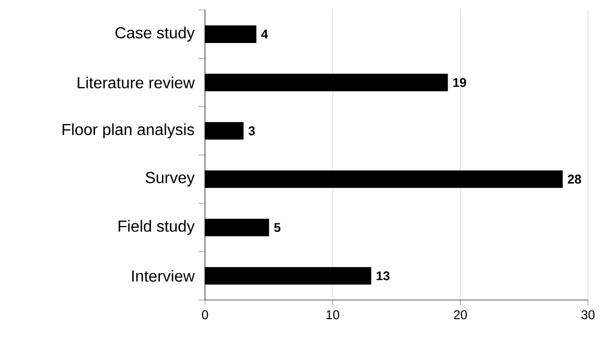  Describe the element at coordinates (277, 227) in the screenshot. I see `data-label: 5` at that location.